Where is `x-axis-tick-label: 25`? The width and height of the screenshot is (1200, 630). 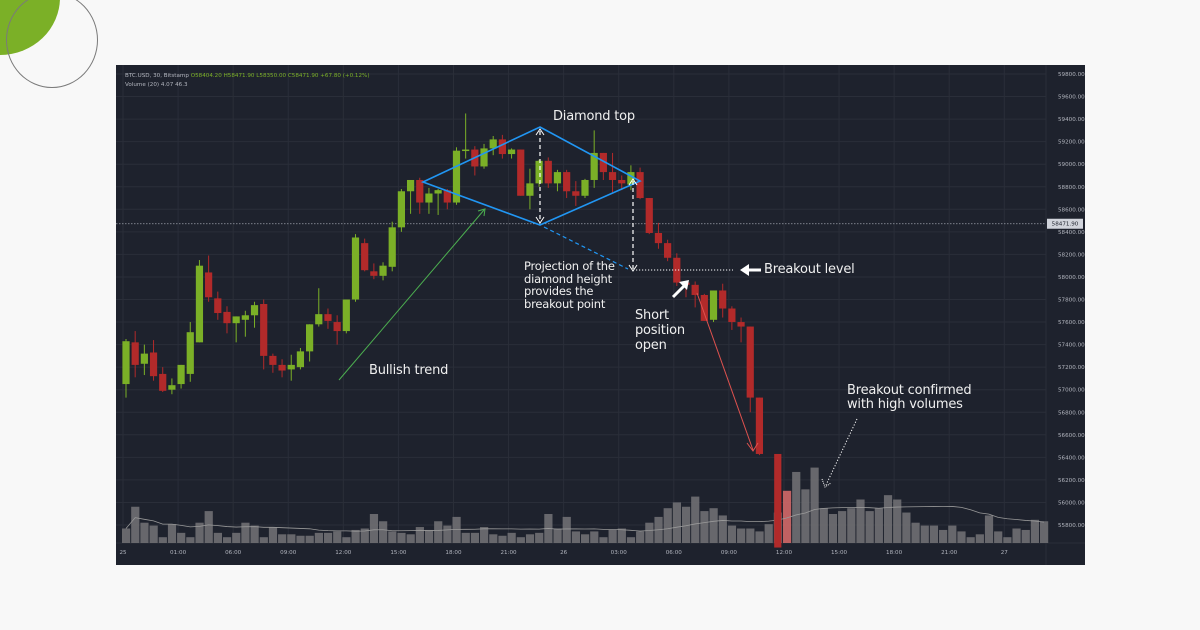 x-axis-tick-label: 25 is located at coordinates (123, 553).